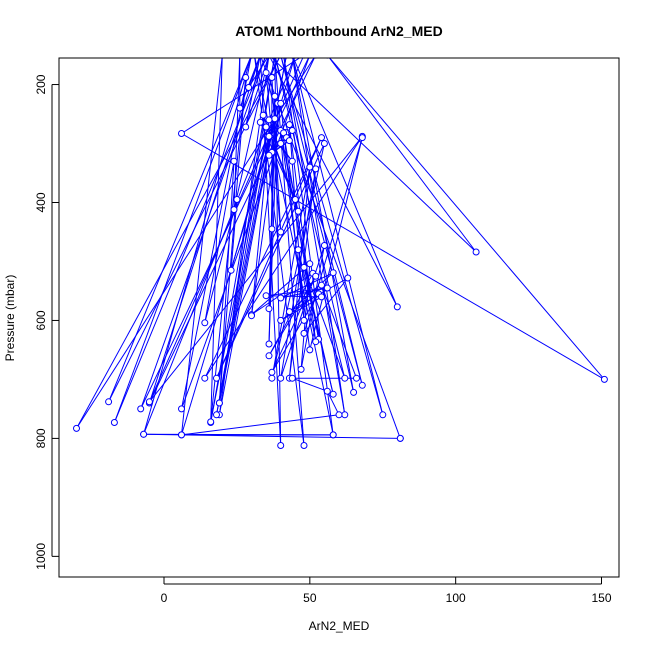  What do you see at coordinates (41, 320) in the screenshot?
I see `y-tick-label: 600` at bounding box center [41, 320].